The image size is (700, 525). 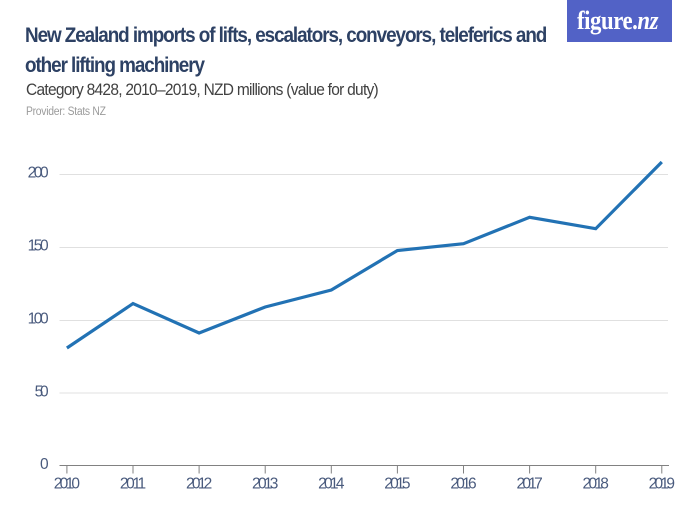 I want to click on svg-text: 2011, so click(x=133, y=483).